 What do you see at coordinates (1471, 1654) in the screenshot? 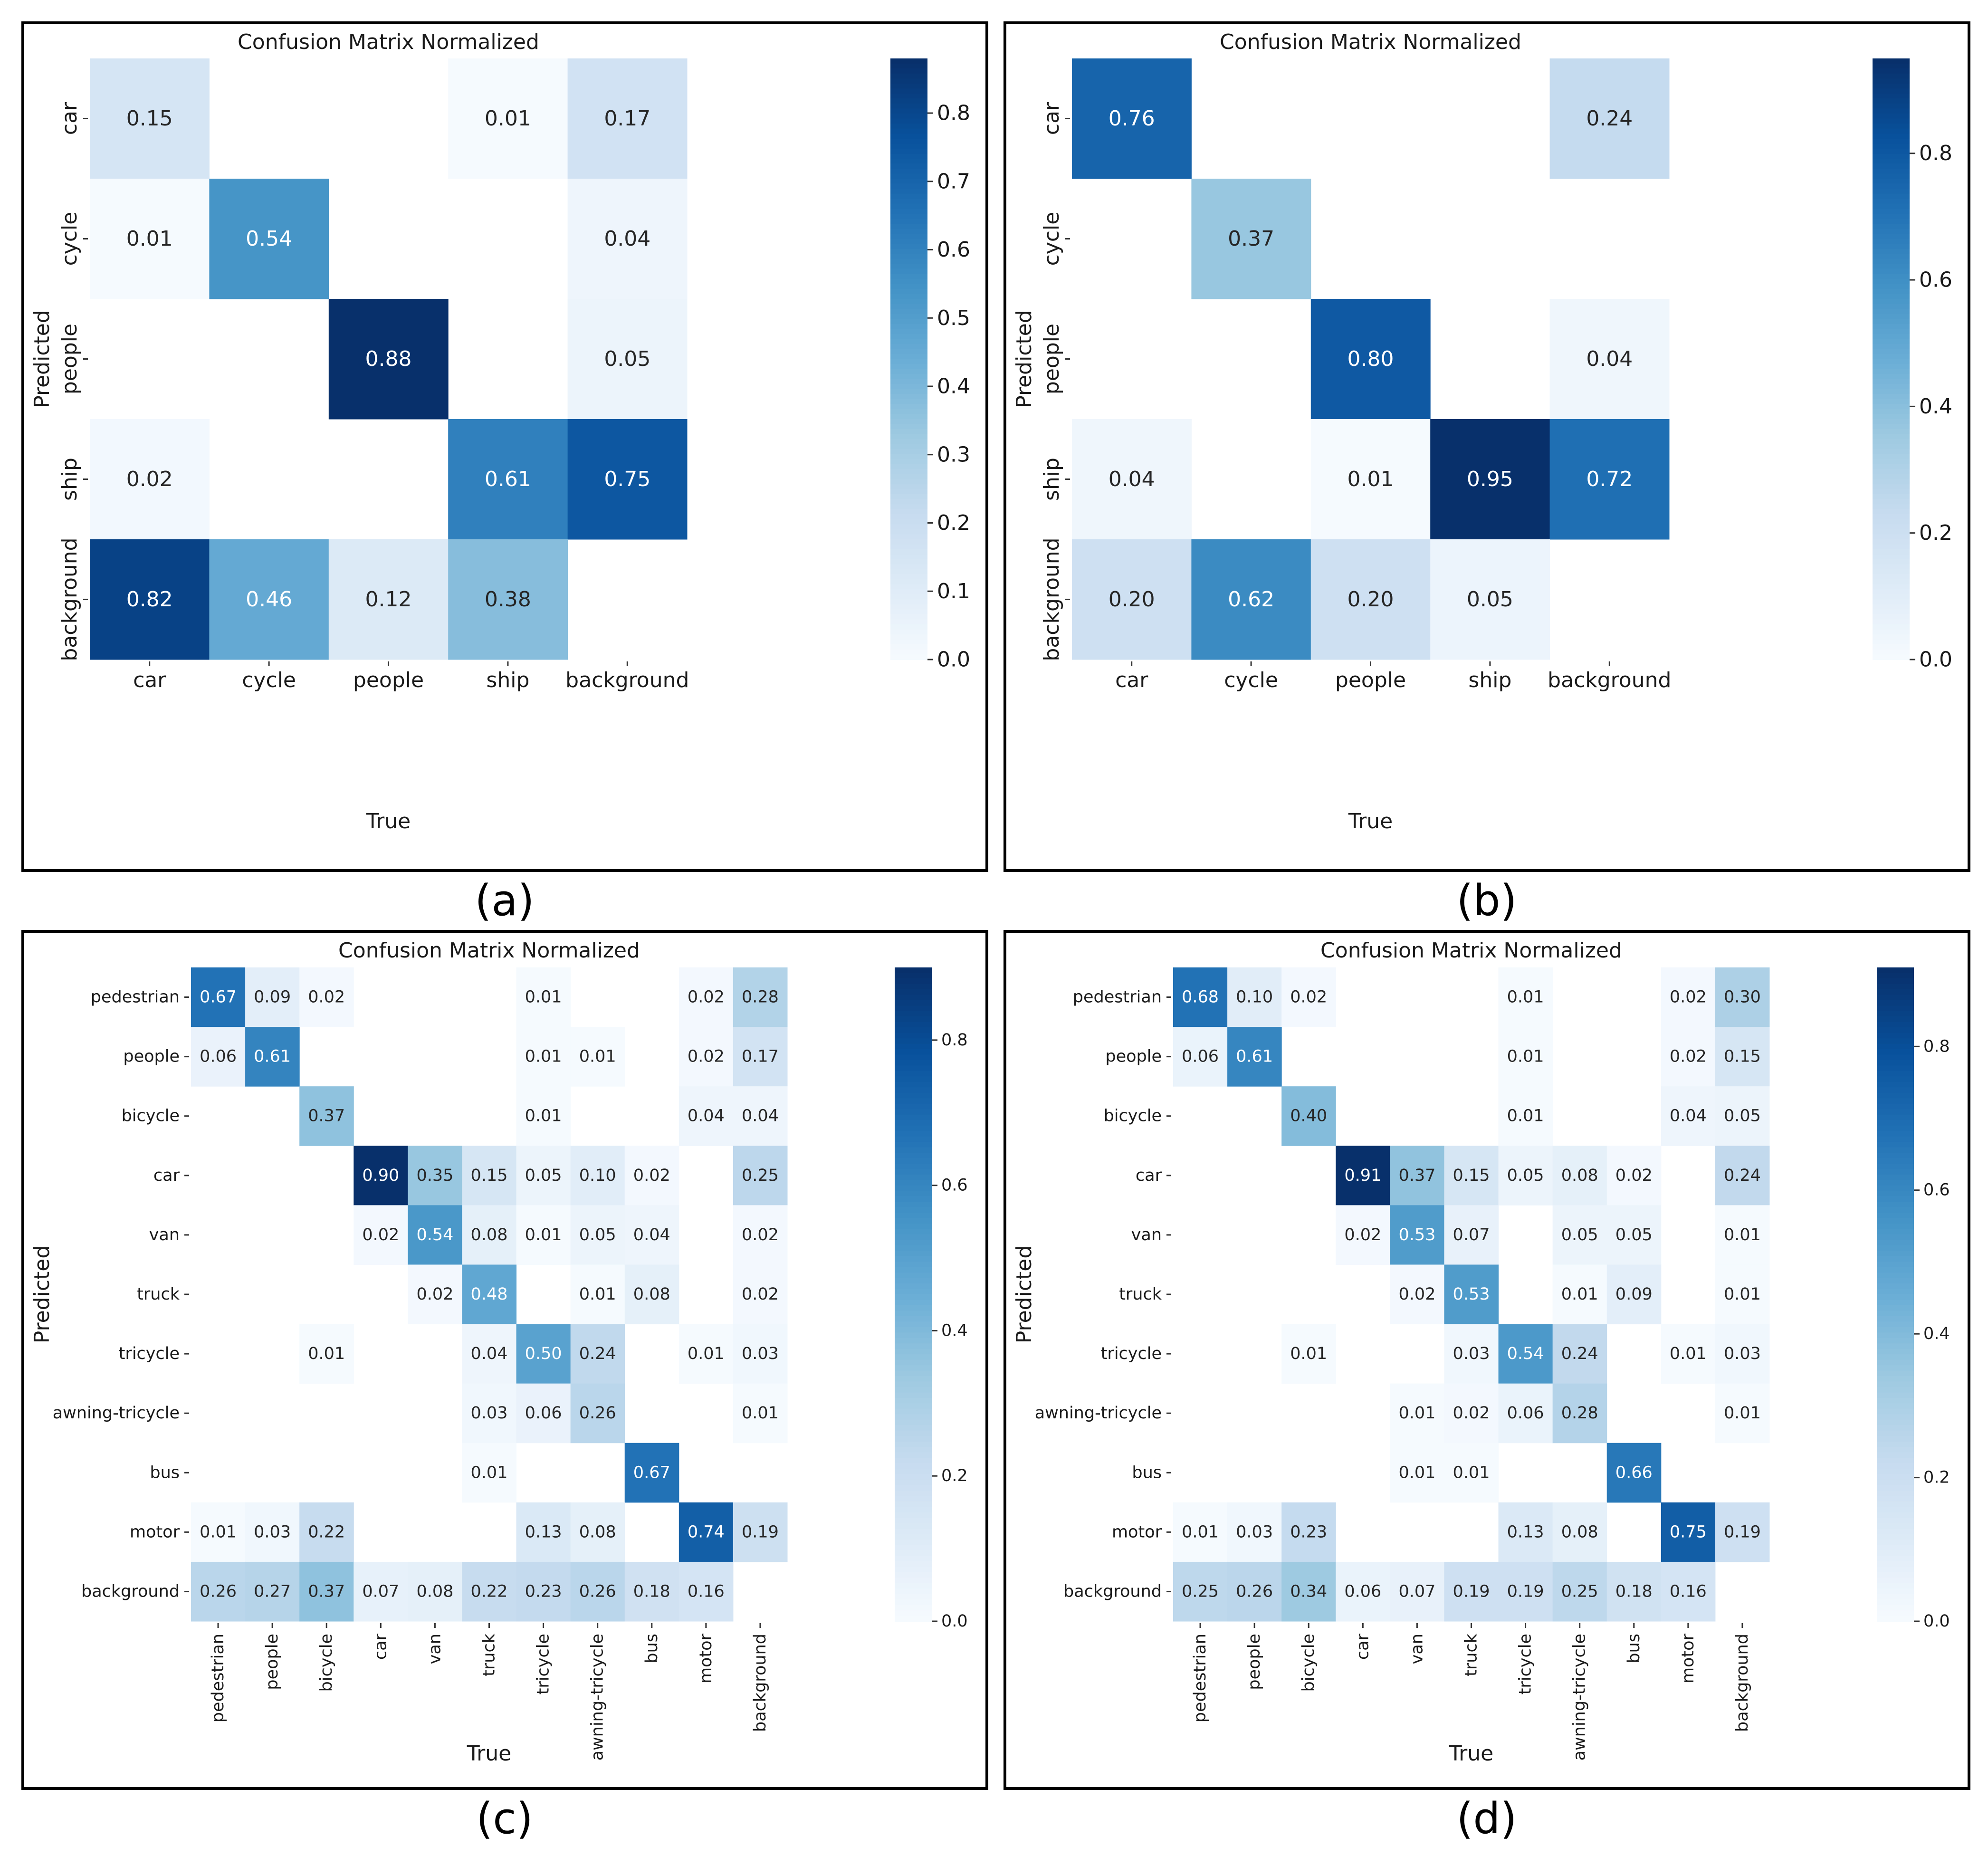
I see `x-tick-label: truck` at bounding box center [1471, 1654].